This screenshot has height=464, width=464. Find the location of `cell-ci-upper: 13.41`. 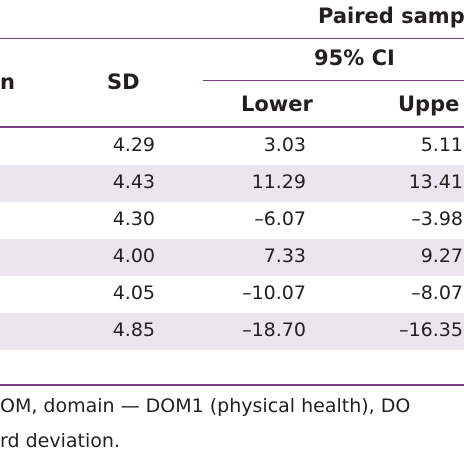

cell-ci-upper: 13.41 is located at coordinates (435, 182).